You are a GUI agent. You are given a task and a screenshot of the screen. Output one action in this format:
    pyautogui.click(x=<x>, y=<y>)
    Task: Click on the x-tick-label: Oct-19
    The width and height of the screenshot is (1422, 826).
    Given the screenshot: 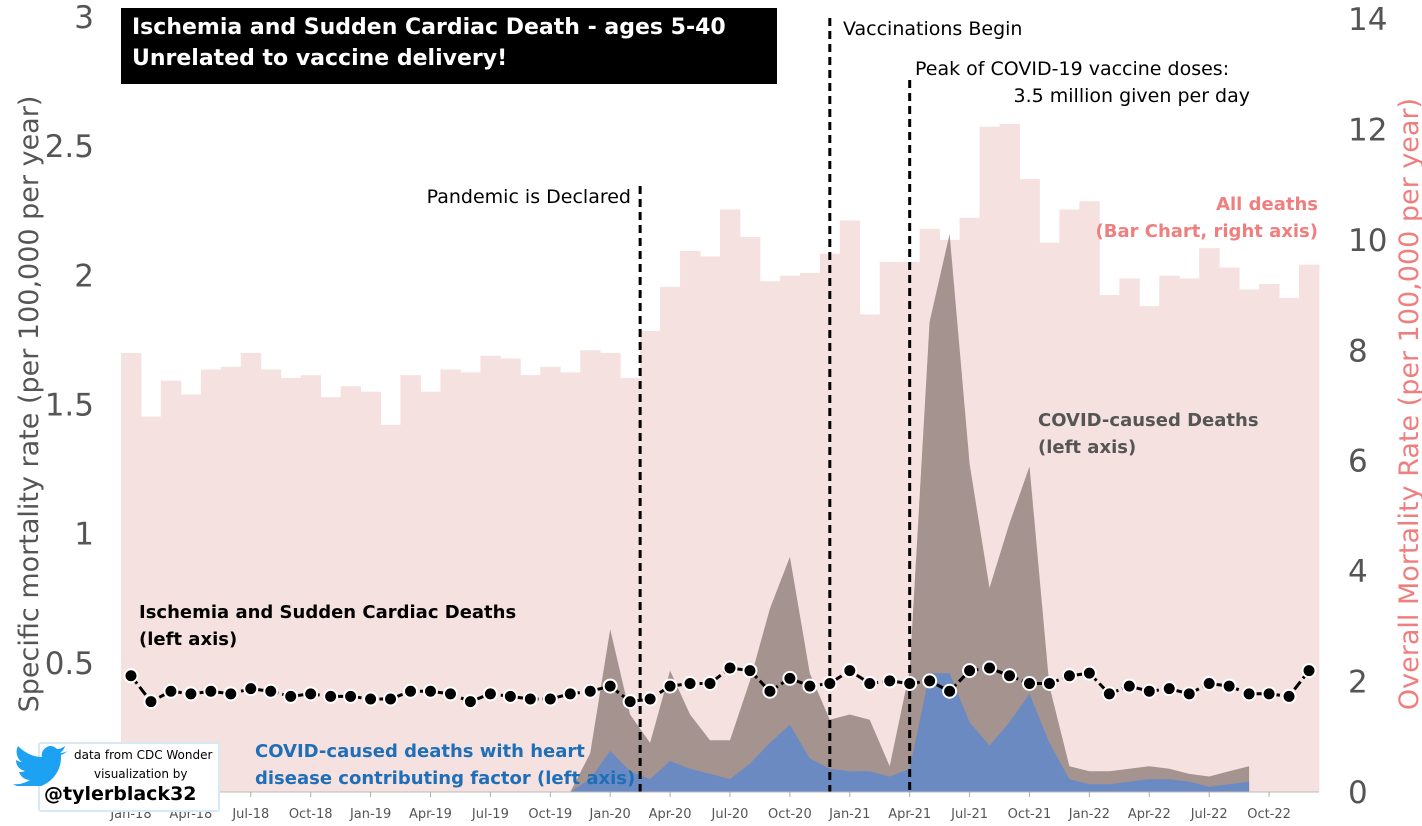 What is the action you would take?
    pyautogui.click(x=550, y=814)
    